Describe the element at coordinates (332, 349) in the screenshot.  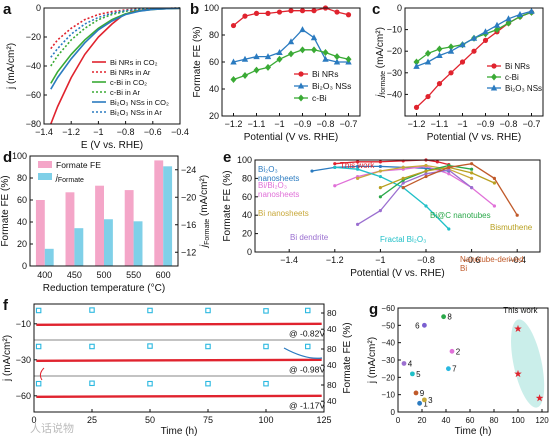
I see `y2-tick-label: 80` at that location.